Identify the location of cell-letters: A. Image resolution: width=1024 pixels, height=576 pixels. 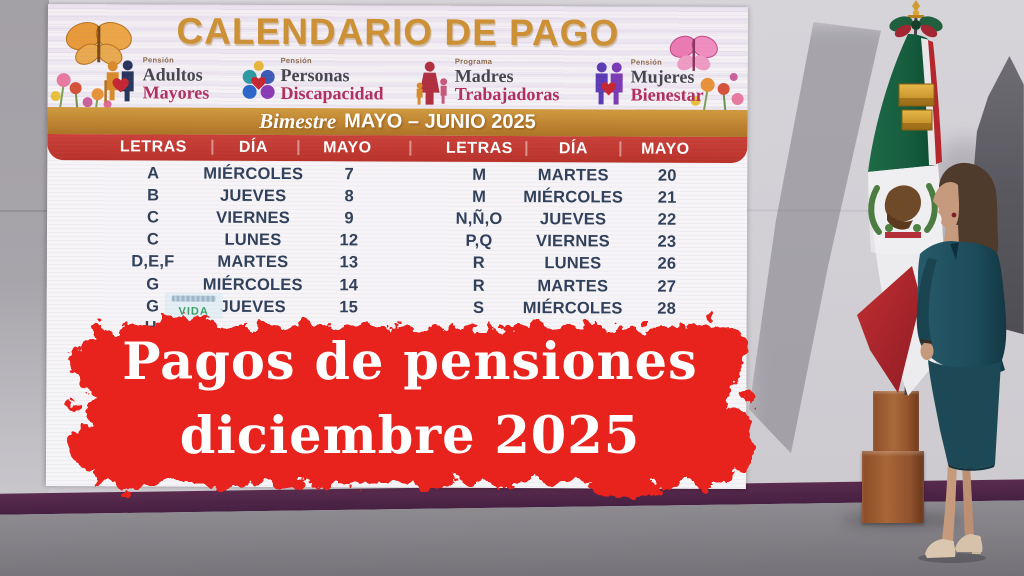
(153, 173).